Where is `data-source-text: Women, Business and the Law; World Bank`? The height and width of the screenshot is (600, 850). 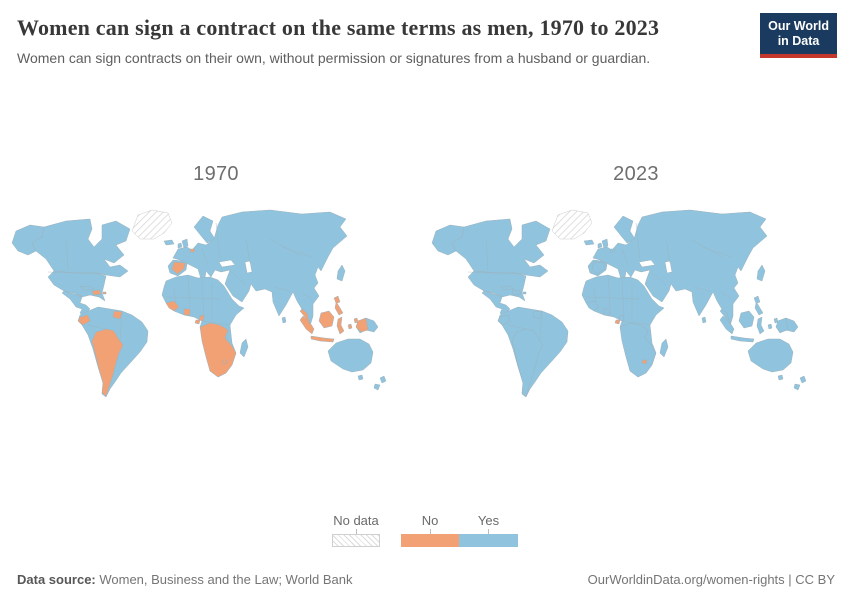 data-source-text: Women, Business and the Law; World Bank is located at coordinates (224, 579).